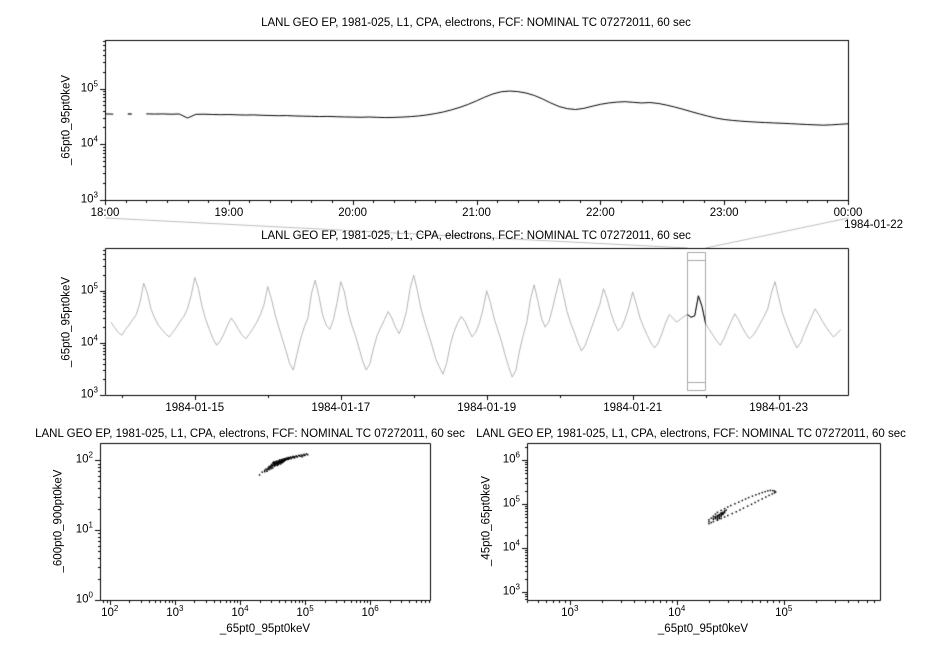  I want to click on x-tick-label: 1984-01-19, so click(487, 408).